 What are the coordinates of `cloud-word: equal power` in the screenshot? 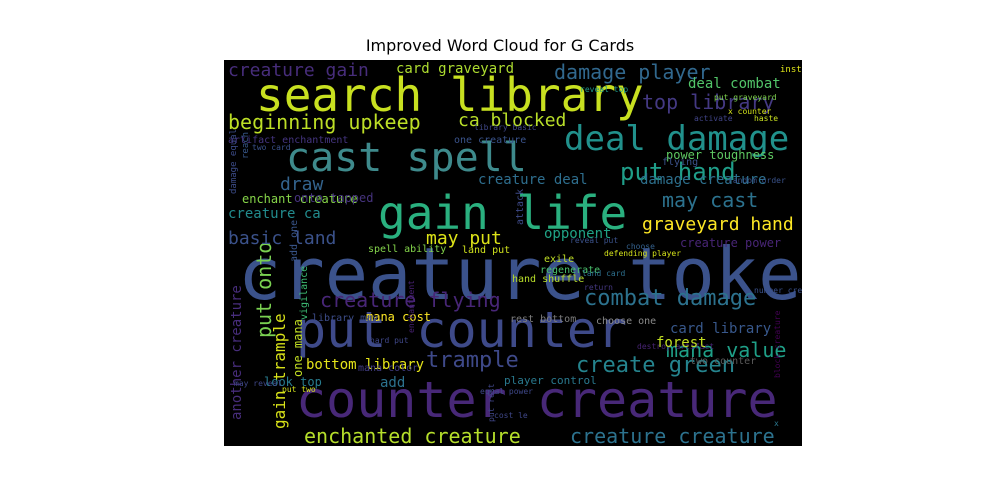 It's located at (506, 391).